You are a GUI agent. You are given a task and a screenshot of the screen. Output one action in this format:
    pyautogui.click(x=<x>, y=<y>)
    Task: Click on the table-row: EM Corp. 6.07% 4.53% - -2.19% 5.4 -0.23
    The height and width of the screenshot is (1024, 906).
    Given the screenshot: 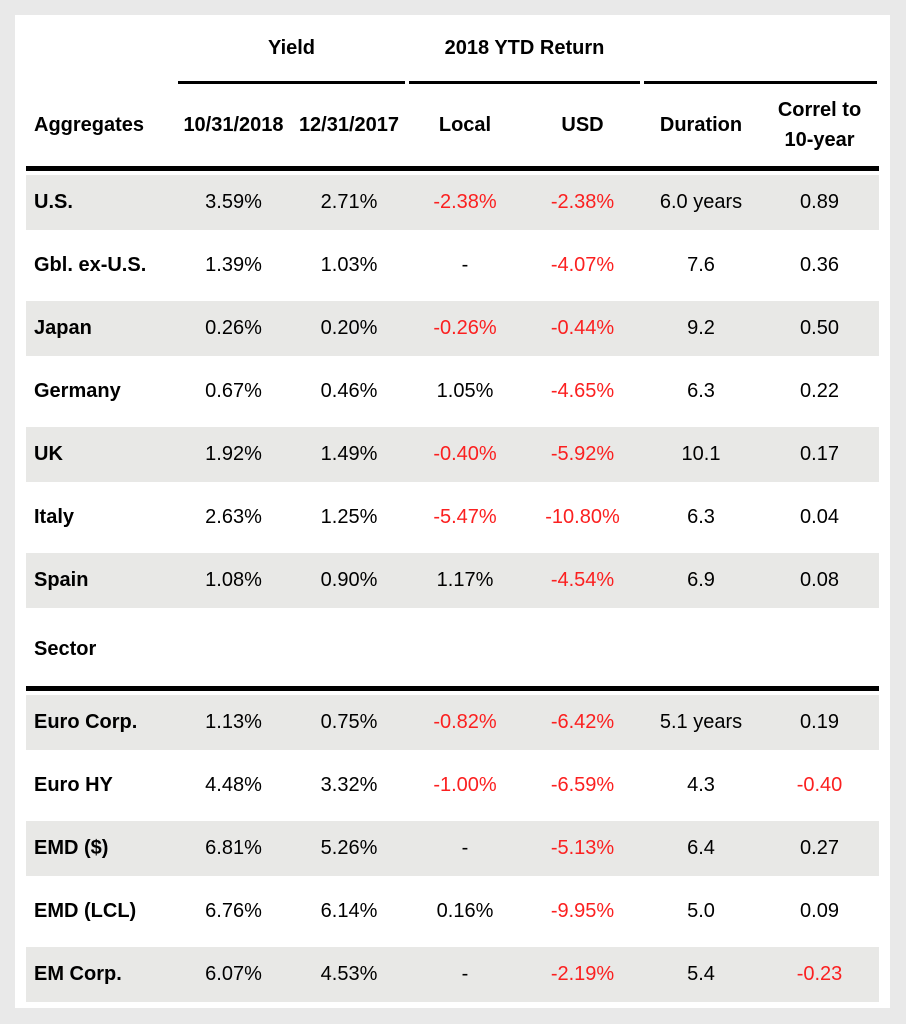 What is the action you would take?
    pyautogui.click(x=452, y=974)
    